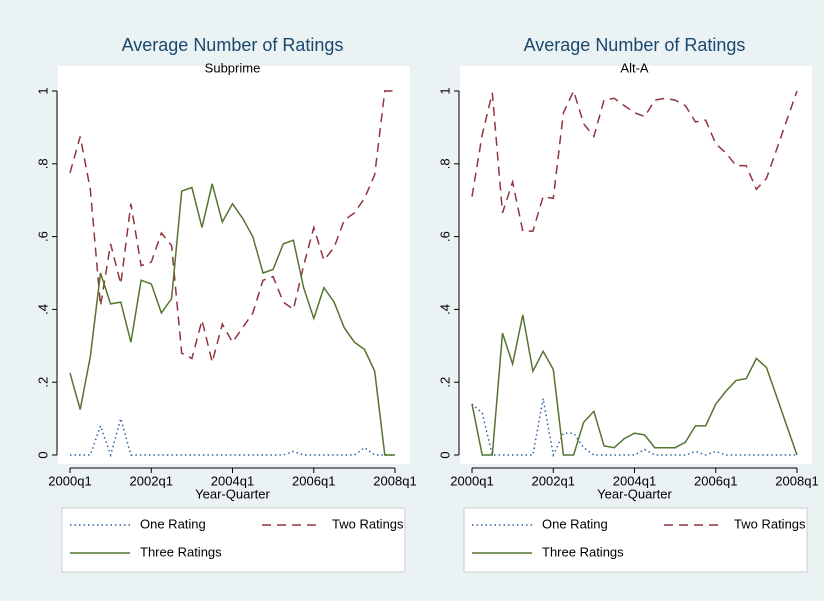 The image size is (824, 601). I want to click on chart-subtitle: Alt-A, so click(634, 67).